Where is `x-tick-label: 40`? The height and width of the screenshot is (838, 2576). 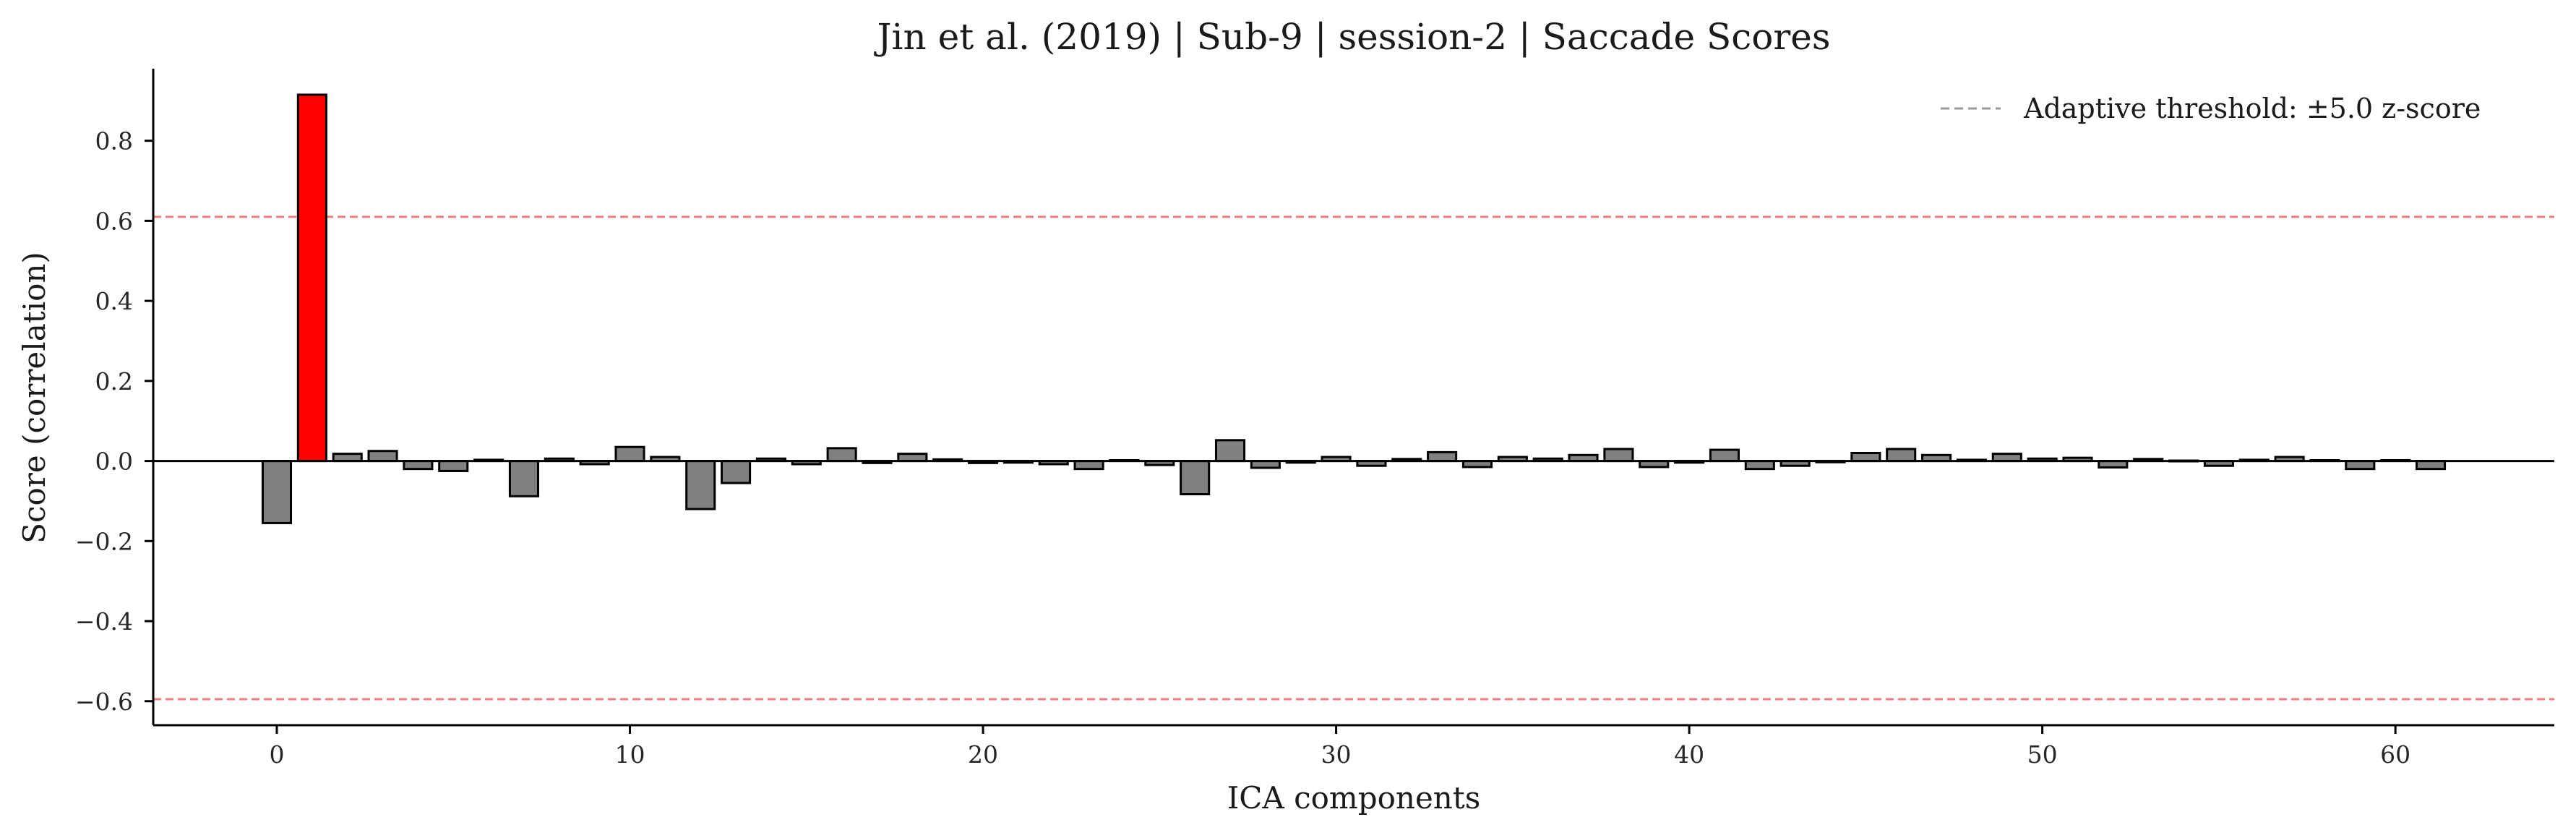 x-tick-label: 40 is located at coordinates (1689, 754).